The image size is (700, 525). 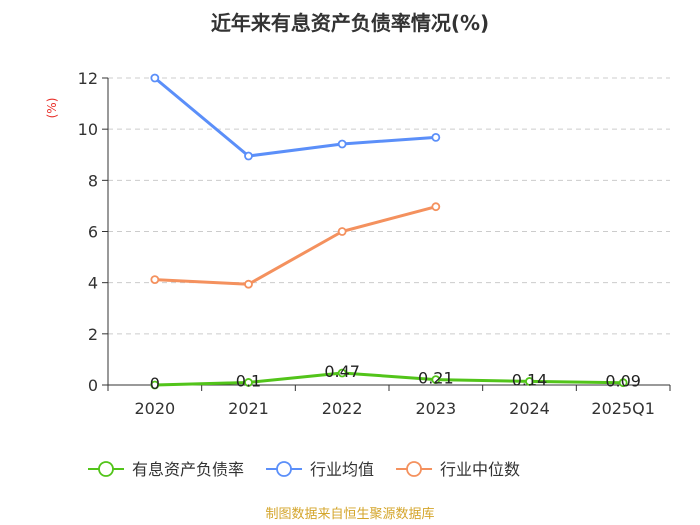 I want to click on data-label: 0.47, so click(x=342, y=371).